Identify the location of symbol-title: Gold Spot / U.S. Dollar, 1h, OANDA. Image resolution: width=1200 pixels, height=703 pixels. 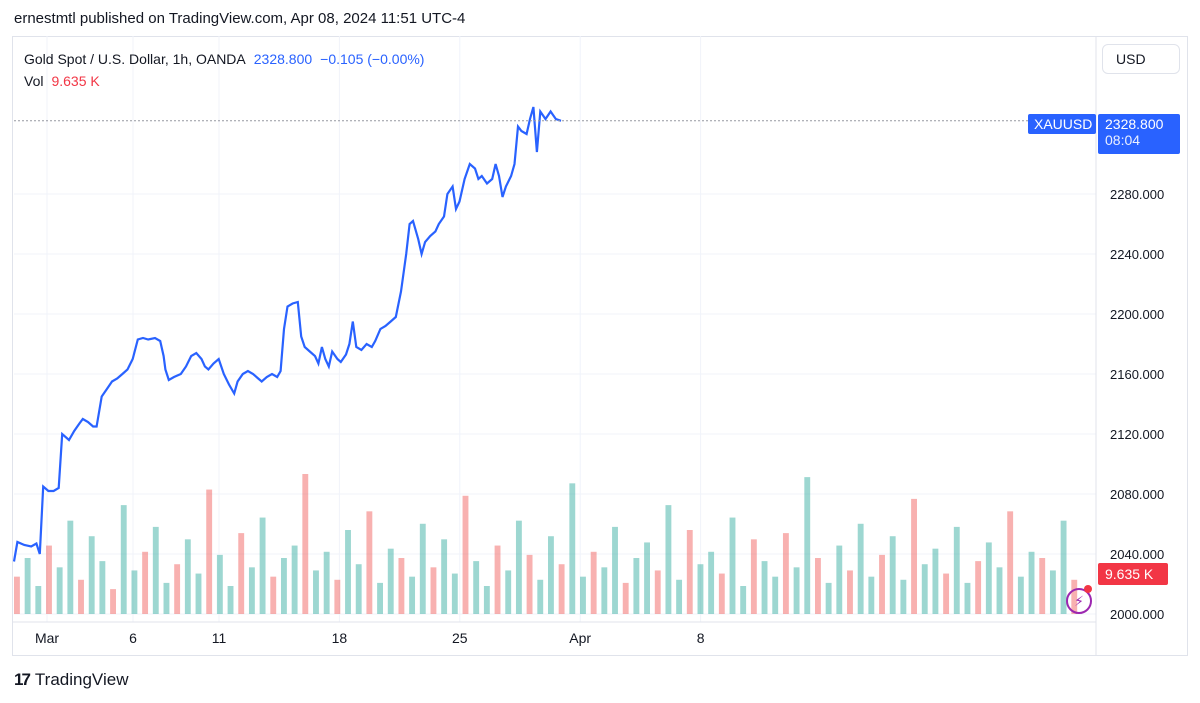
(135, 59).